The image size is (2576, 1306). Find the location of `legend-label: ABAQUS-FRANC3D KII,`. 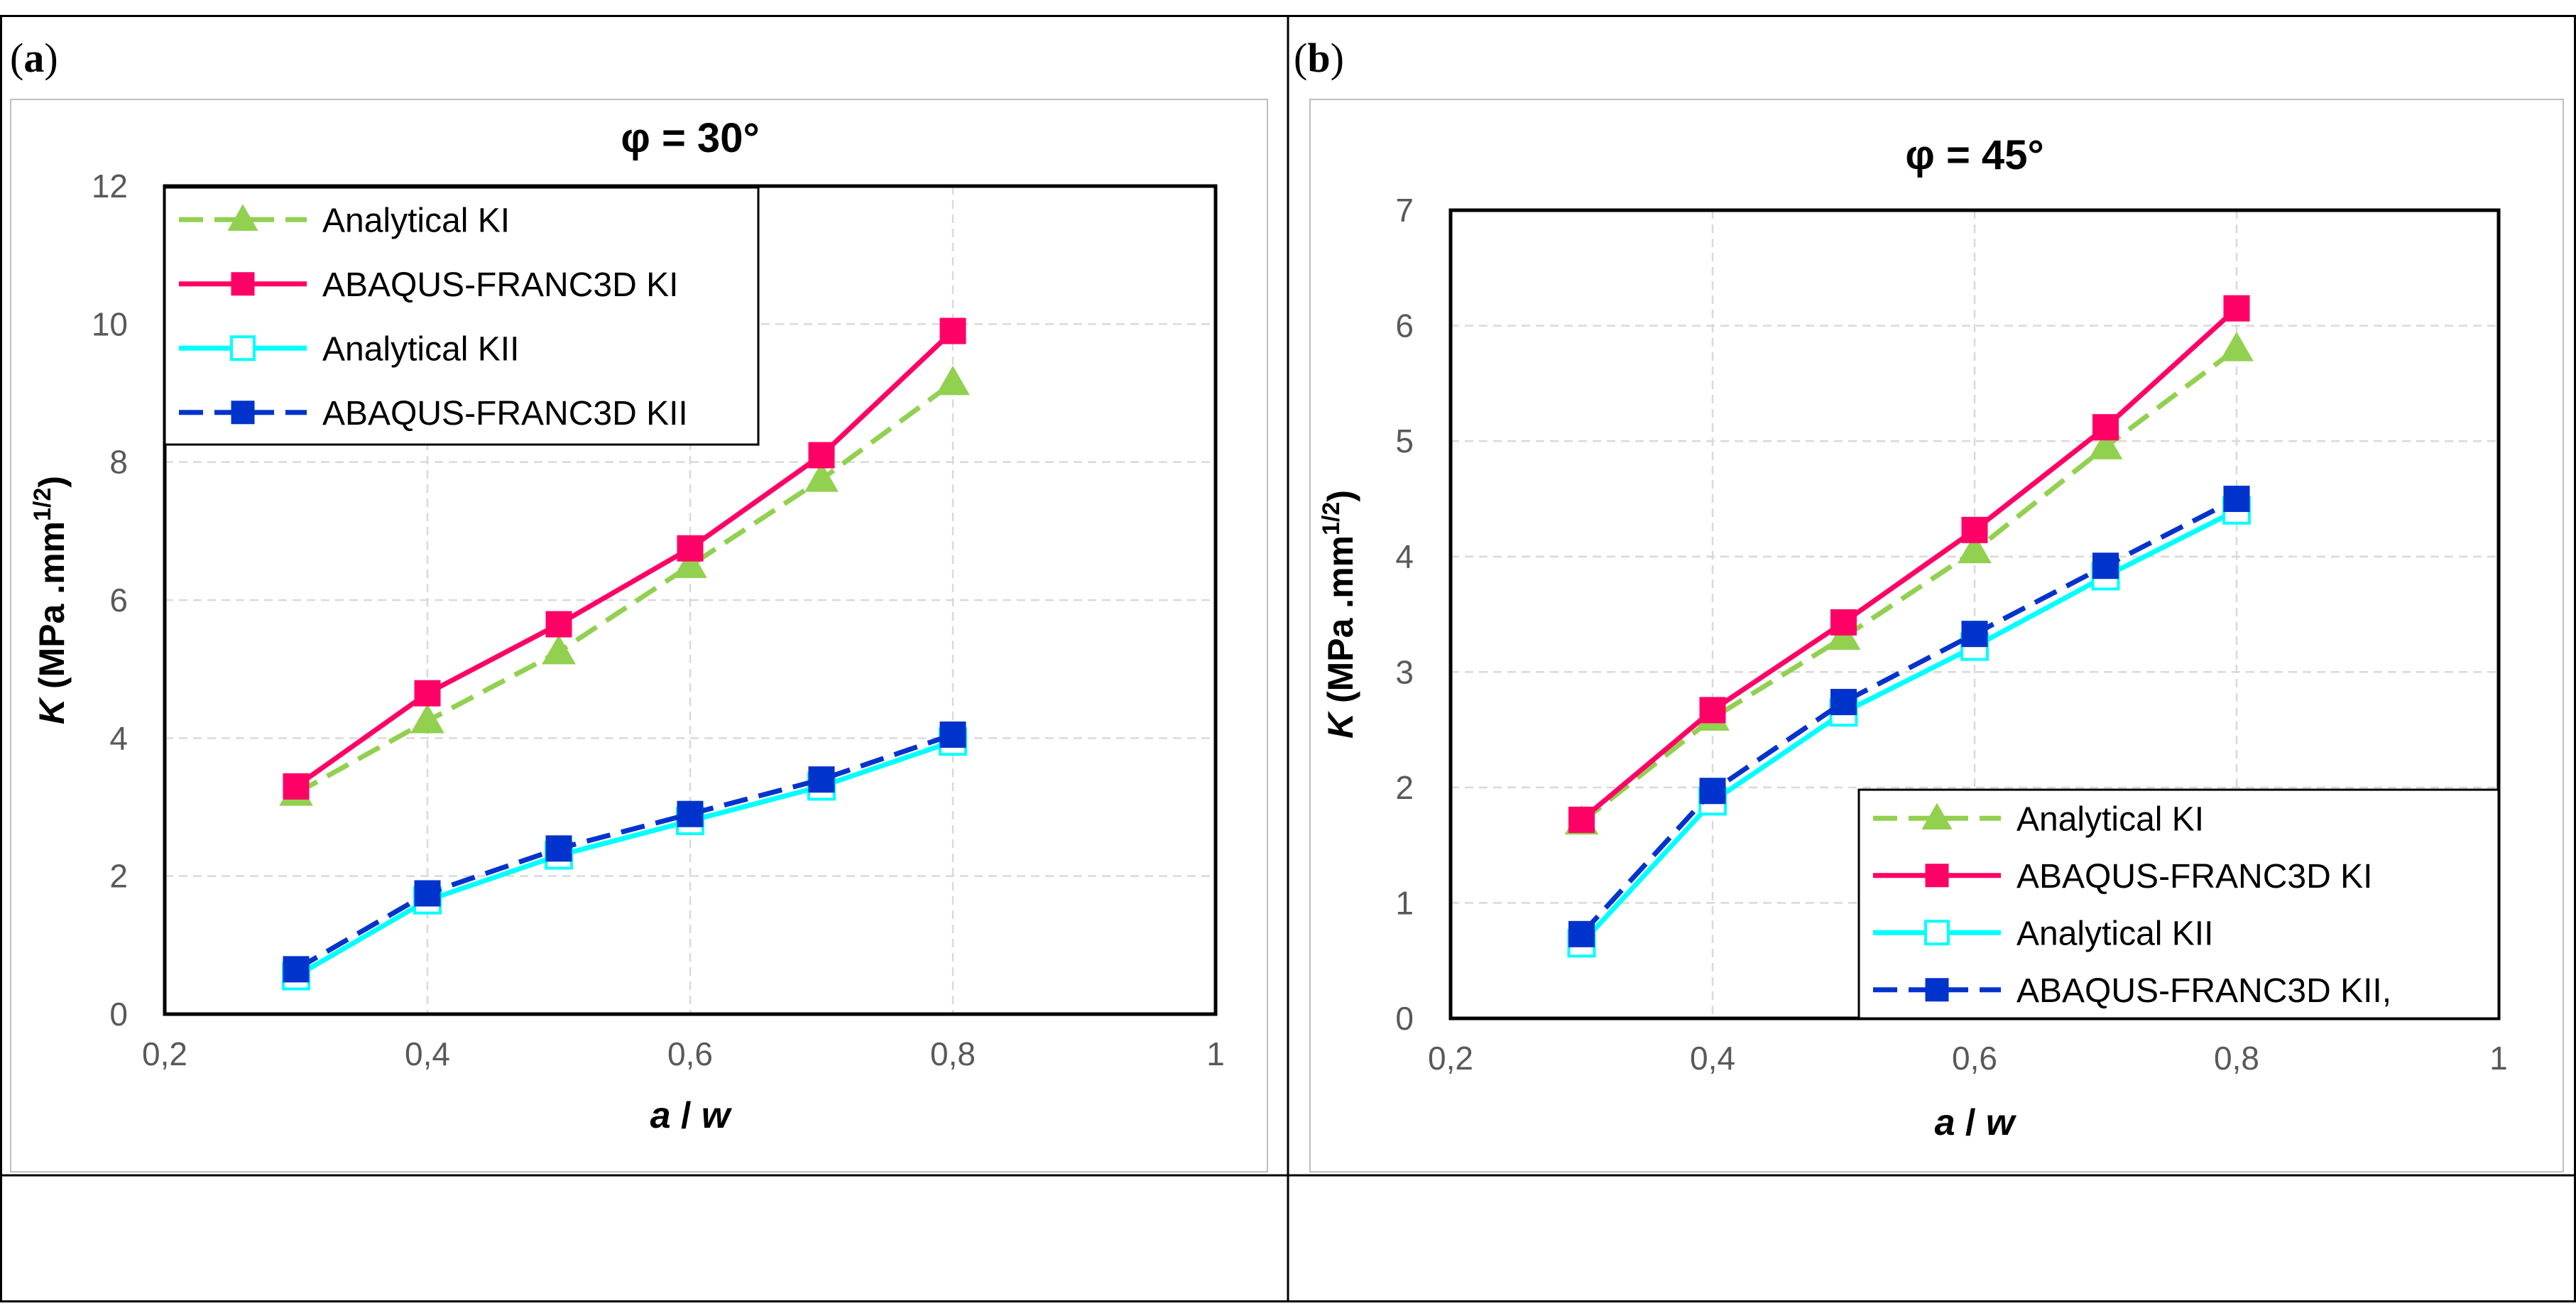

legend-label: ABAQUS-FRANC3D KII, is located at coordinates (2203, 991).